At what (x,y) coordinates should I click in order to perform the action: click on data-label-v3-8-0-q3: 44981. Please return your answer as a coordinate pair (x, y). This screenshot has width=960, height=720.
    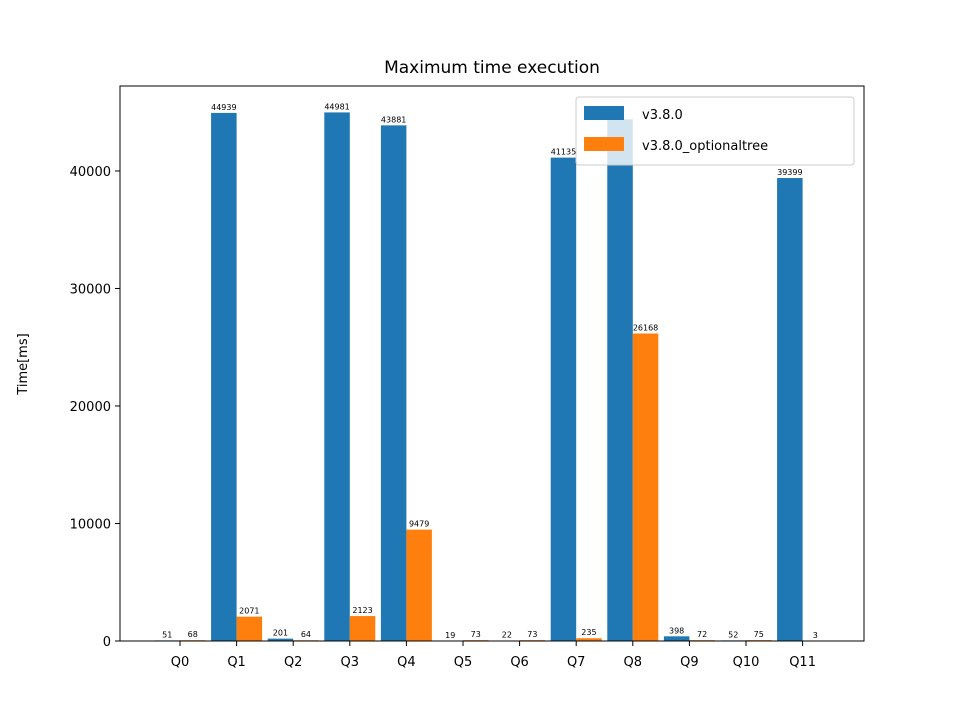
    Looking at the image, I should click on (336, 106).